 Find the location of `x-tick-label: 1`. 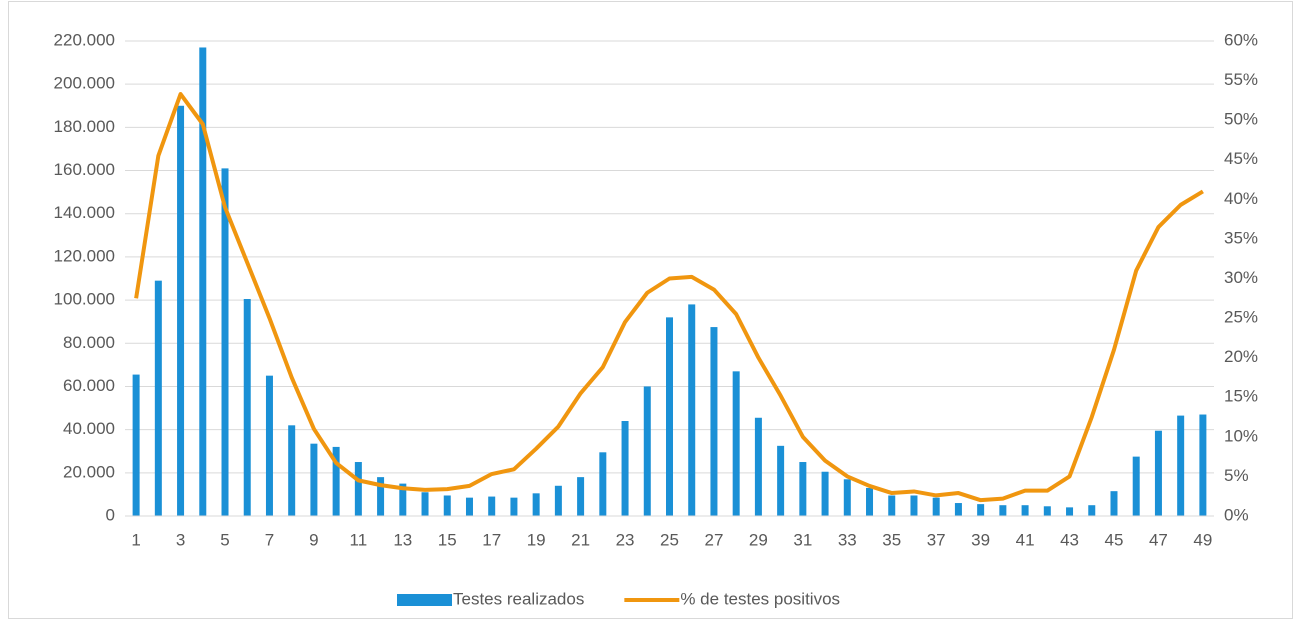

x-tick-label: 1 is located at coordinates (135, 539).